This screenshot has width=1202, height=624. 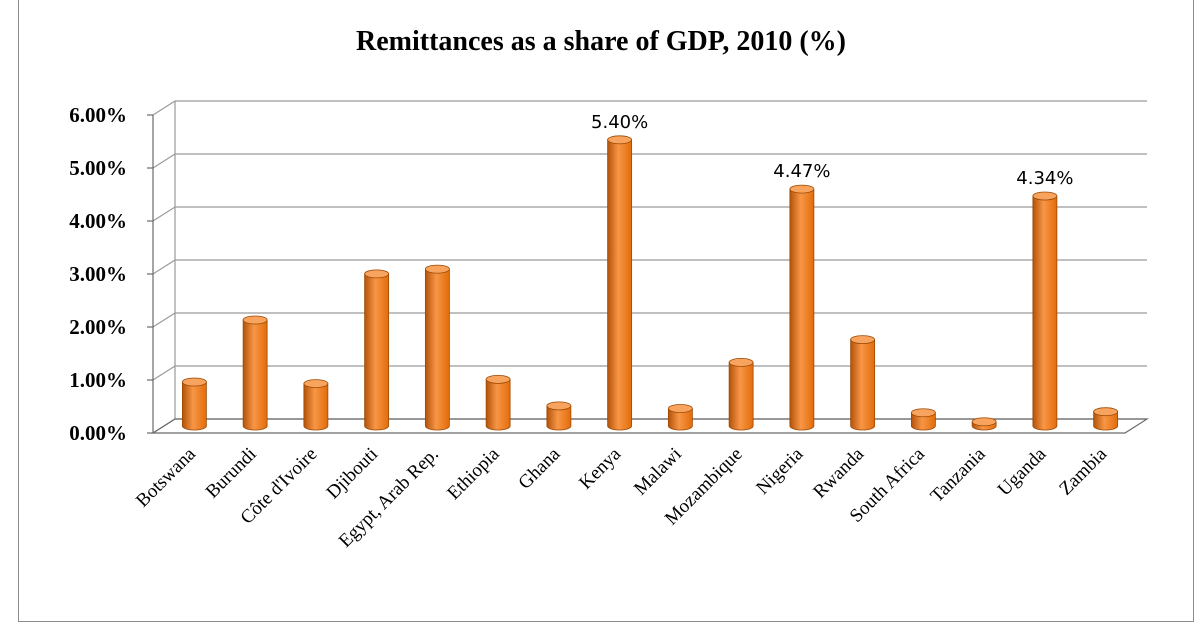 I want to click on y-tick-label: 4.00%, so click(x=98, y=221).